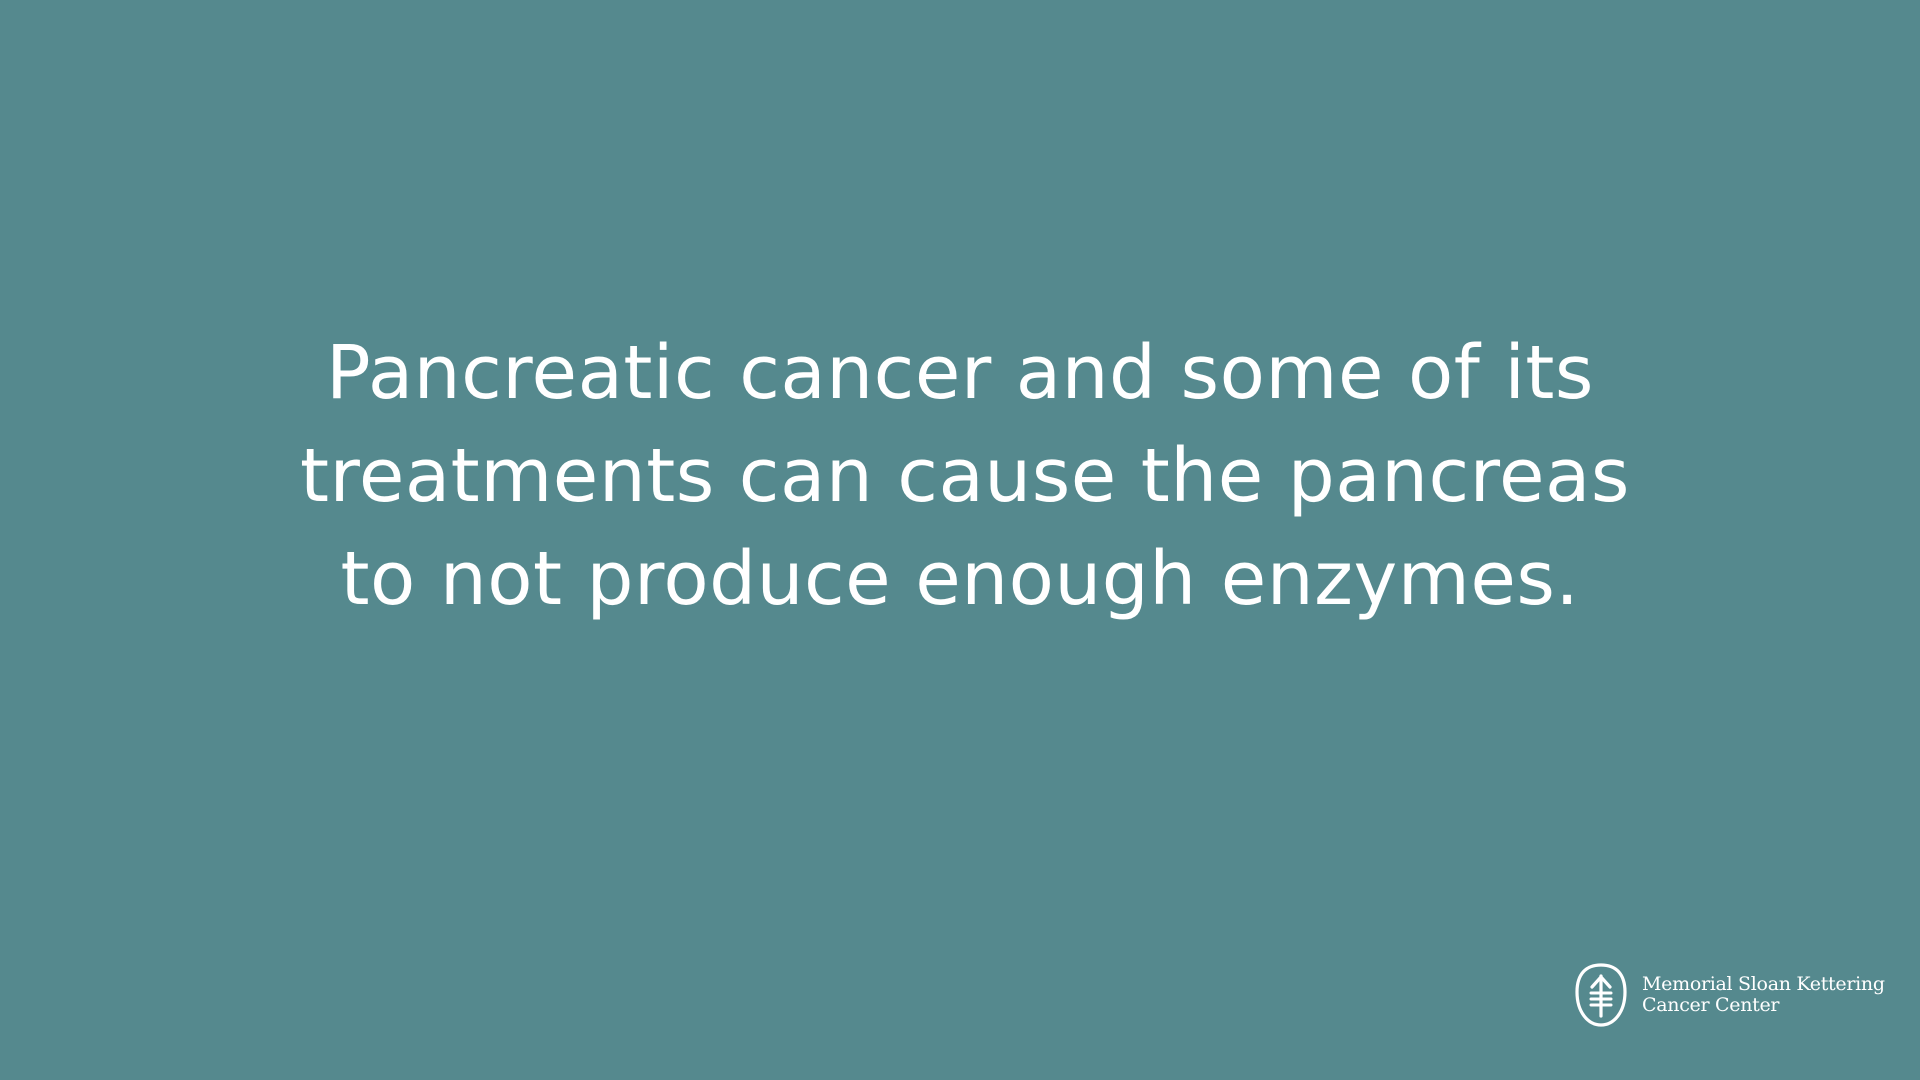 The image size is (1920, 1080). Describe the element at coordinates (960, 579) in the screenshot. I see `message-line-3: to not produce enough enzymes.` at that location.